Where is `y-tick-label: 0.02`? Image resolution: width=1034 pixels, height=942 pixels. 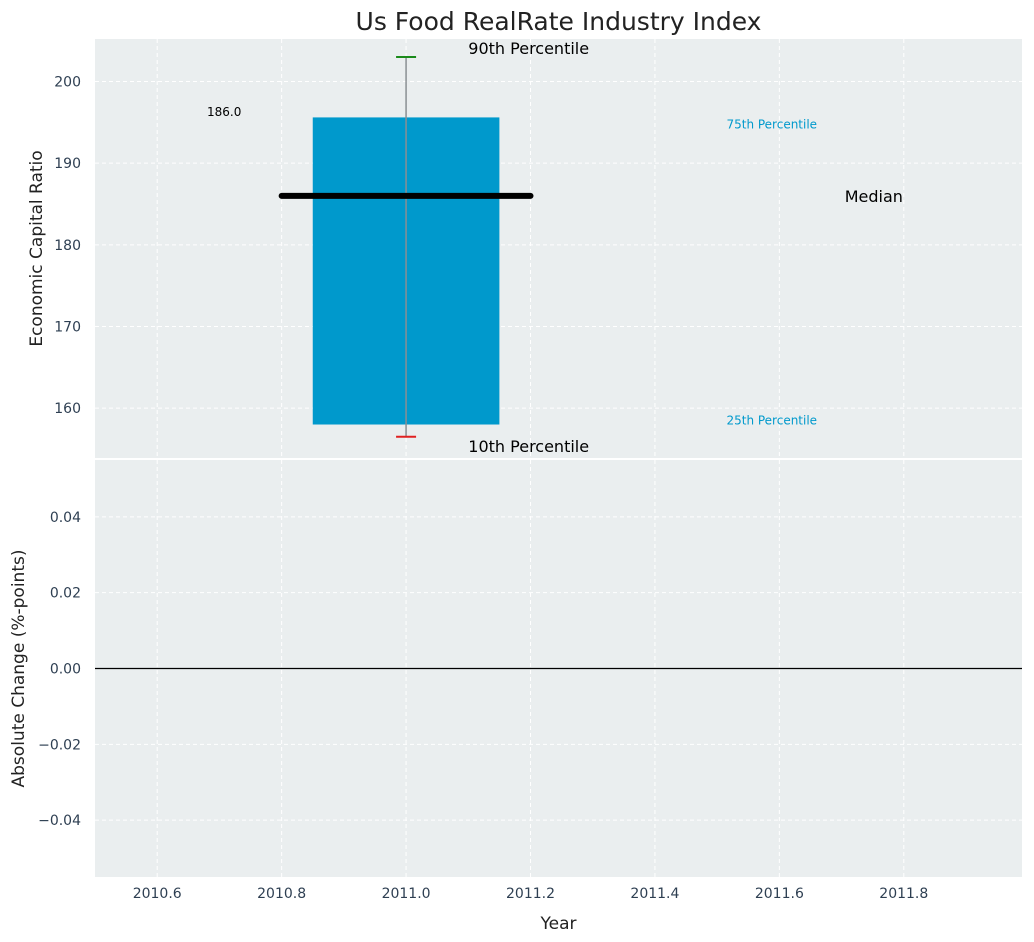 y-tick-label: 0.02 is located at coordinates (65, 594).